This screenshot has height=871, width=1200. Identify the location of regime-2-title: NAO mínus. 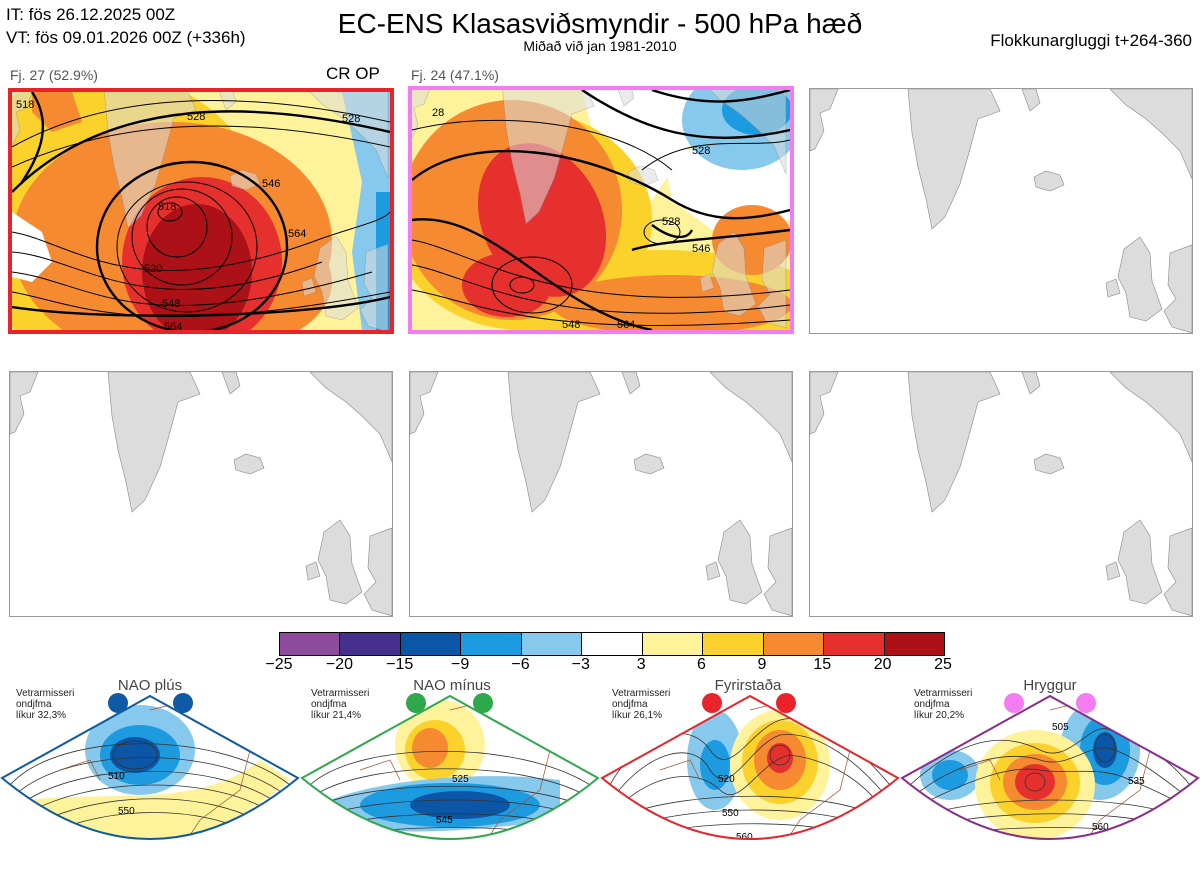
(452, 685).